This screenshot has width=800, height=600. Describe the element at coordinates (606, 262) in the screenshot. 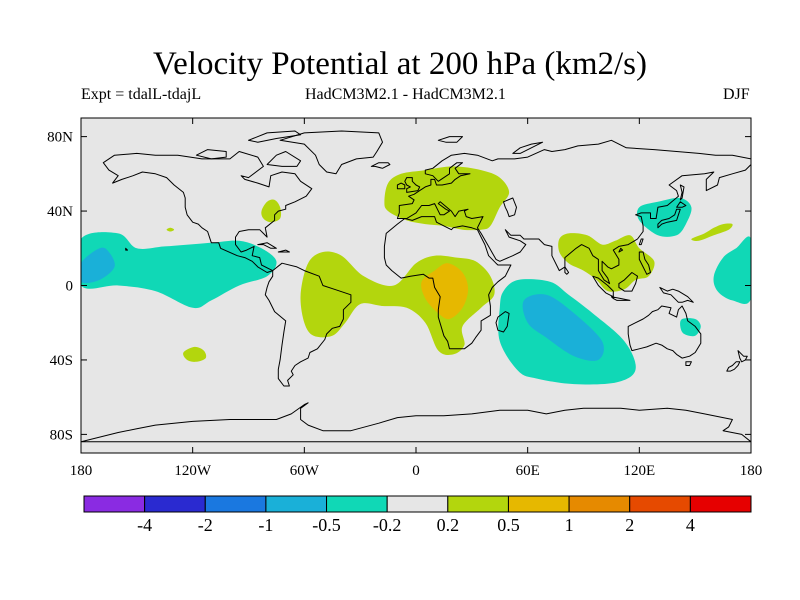

I see `region-east-asia-positive` at that location.